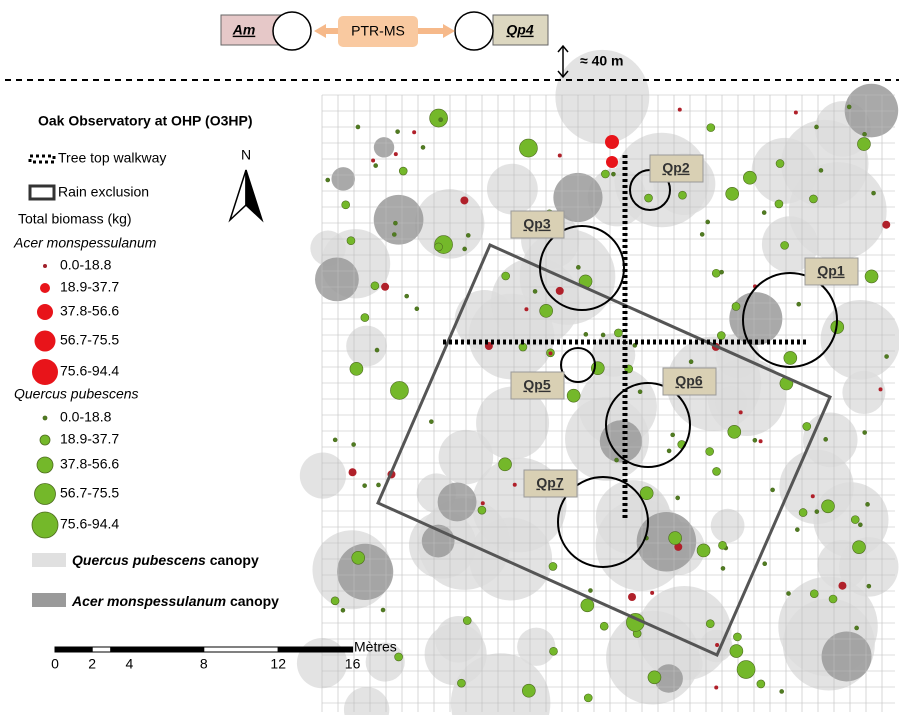  What do you see at coordinates (86, 417) in the screenshot?
I see `quercus-range: 0.0-18.8` at bounding box center [86, 417].